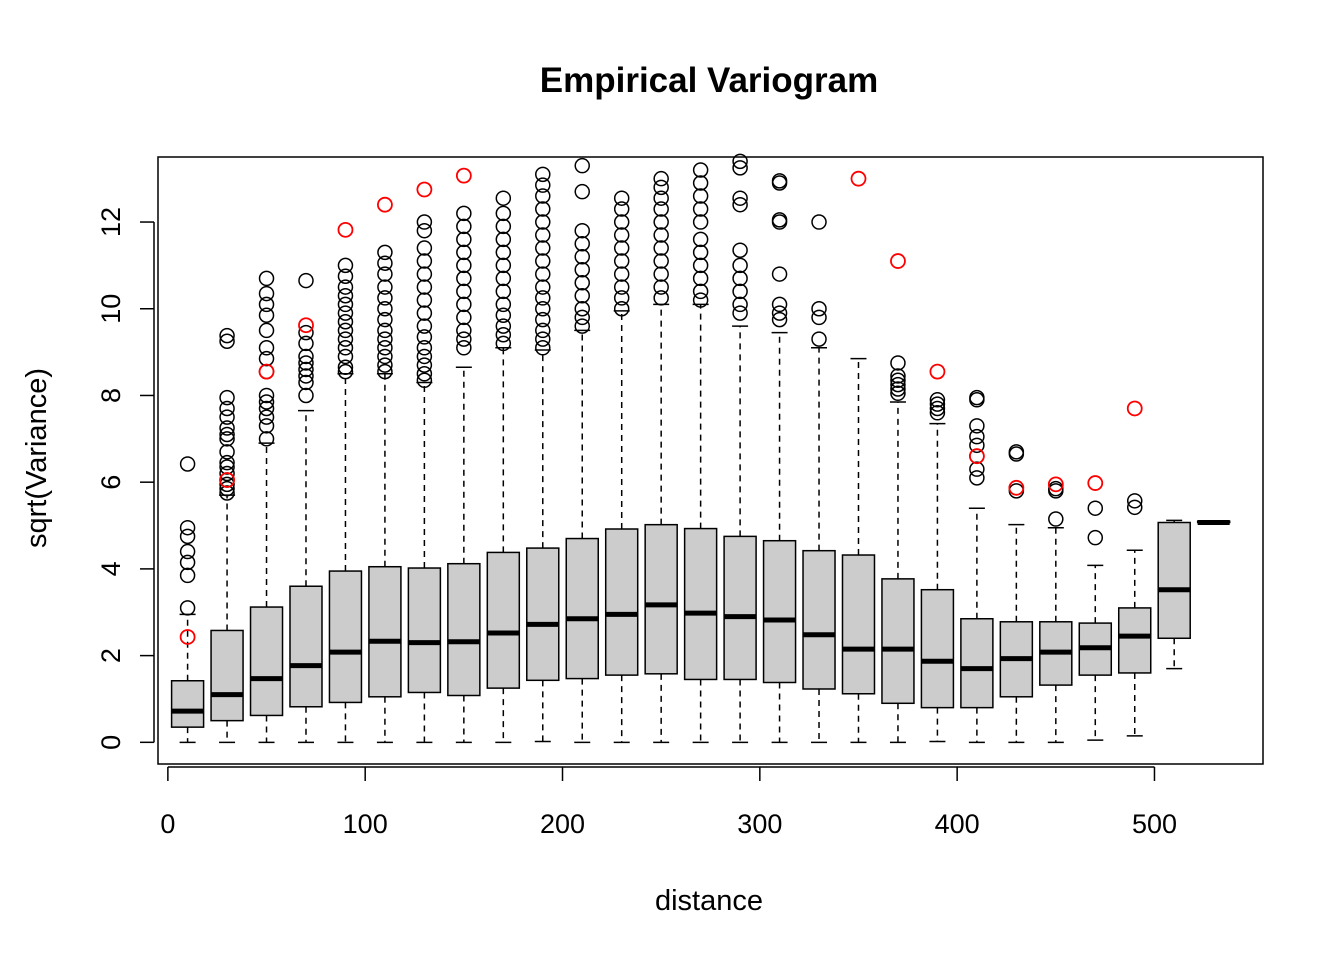  What do you see at coordinates (111, 222) in the screenshot?
I see `y-tick-label: 12` at bounding box center [111, 222].